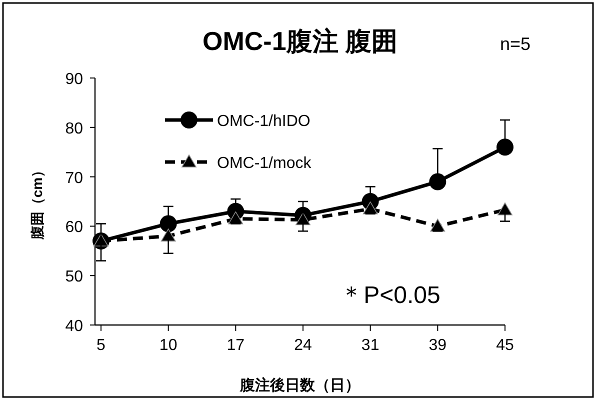 The height and width of the screenshot is (401, 597). What do you see at coordinates (263, 121) in the screenshot?
I see `legend-label: OMC-1/hIDO` at bounding box center [263, 121].